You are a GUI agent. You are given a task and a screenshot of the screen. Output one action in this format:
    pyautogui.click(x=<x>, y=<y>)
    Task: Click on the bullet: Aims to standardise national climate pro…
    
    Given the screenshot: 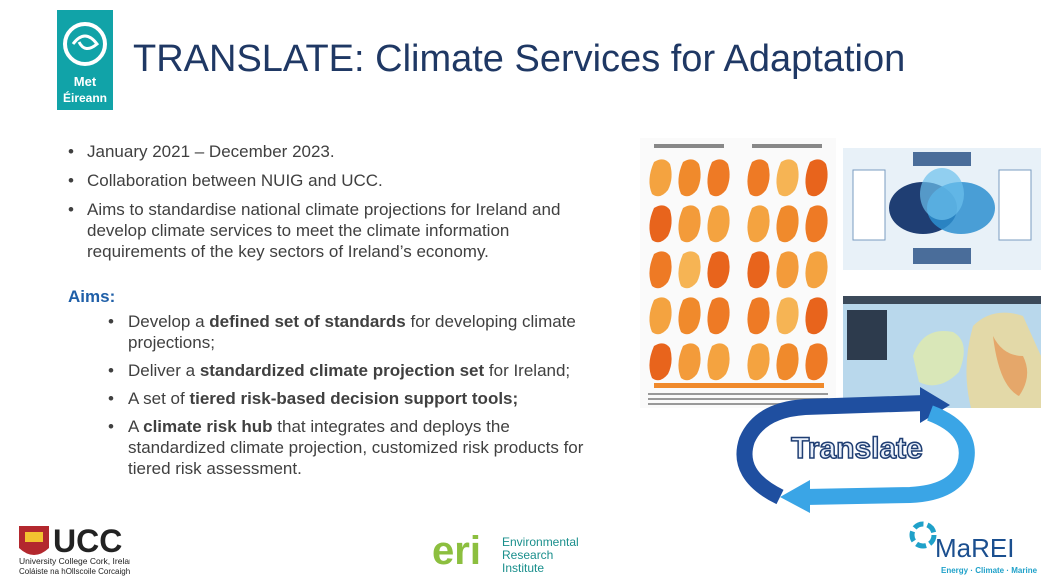 What is the action you would take?
    pyautogui.click(x=338, y=230)
    